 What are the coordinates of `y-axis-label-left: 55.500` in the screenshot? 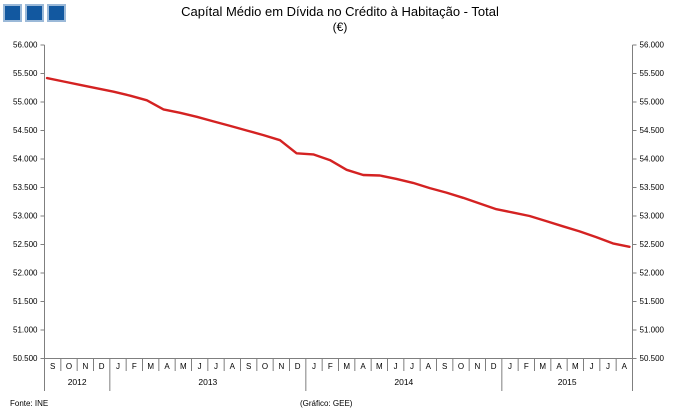 It's located at (25, 73).